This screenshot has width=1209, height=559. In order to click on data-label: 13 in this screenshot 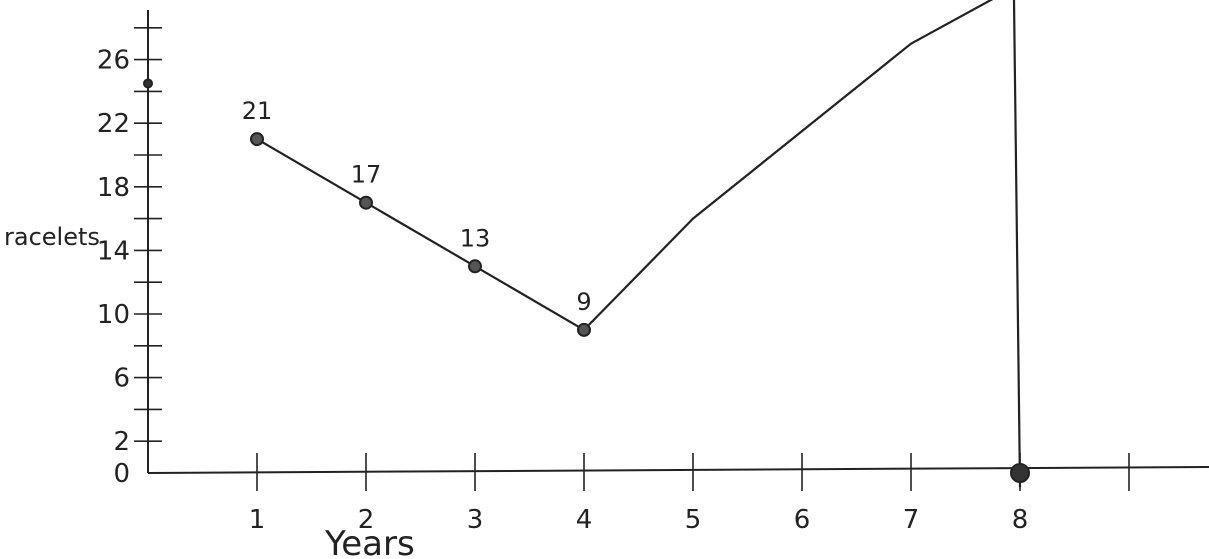, I will do `click(475, 238)`.